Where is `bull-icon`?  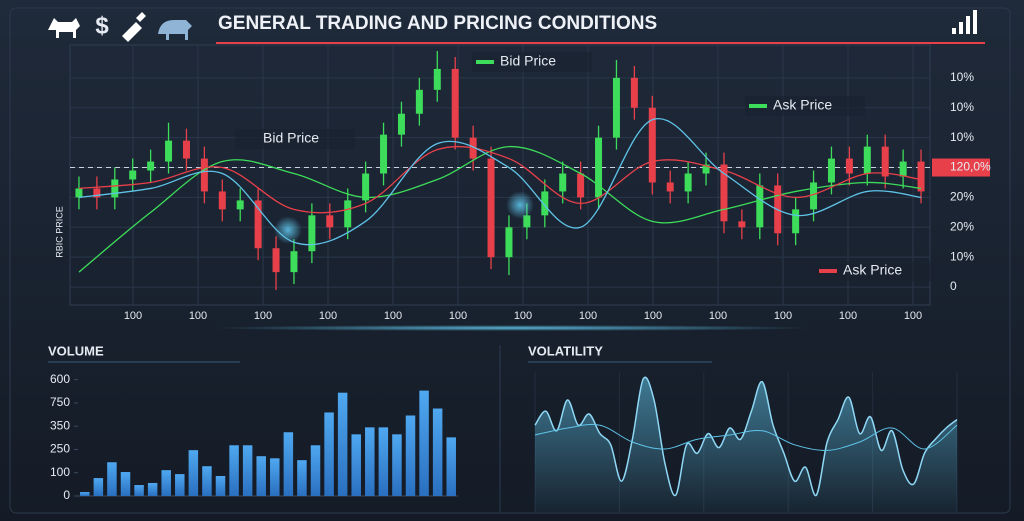 bull-icon is located at coordinates (64, 28).